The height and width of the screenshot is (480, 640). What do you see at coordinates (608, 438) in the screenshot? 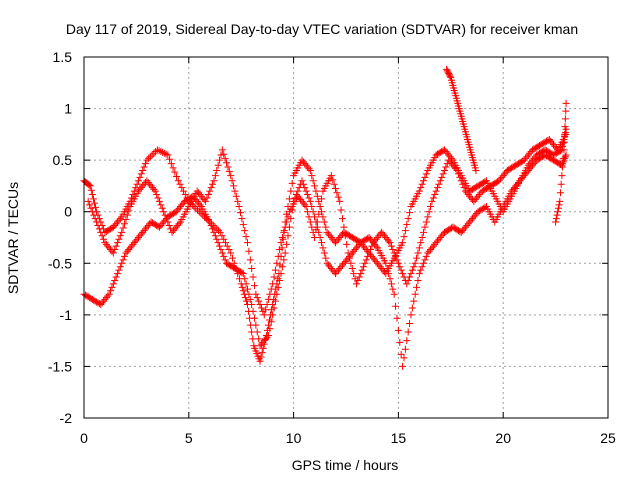
I see `x-tick-label: 25` at bounding box center [608, 438].